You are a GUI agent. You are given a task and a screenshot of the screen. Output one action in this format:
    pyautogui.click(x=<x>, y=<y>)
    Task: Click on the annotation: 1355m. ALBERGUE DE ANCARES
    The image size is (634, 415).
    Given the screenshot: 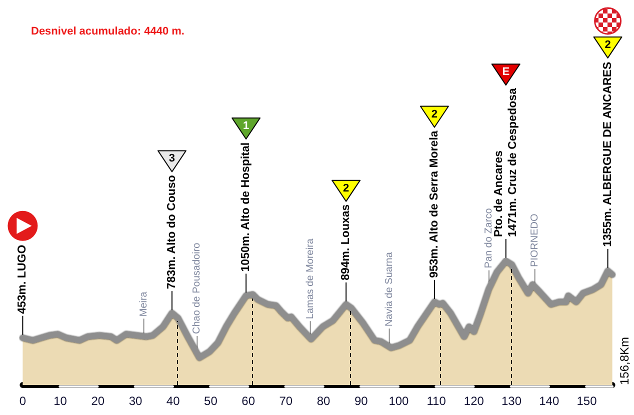 What is the action you would take?
    pyautogui.click(x=608, y=154)
    